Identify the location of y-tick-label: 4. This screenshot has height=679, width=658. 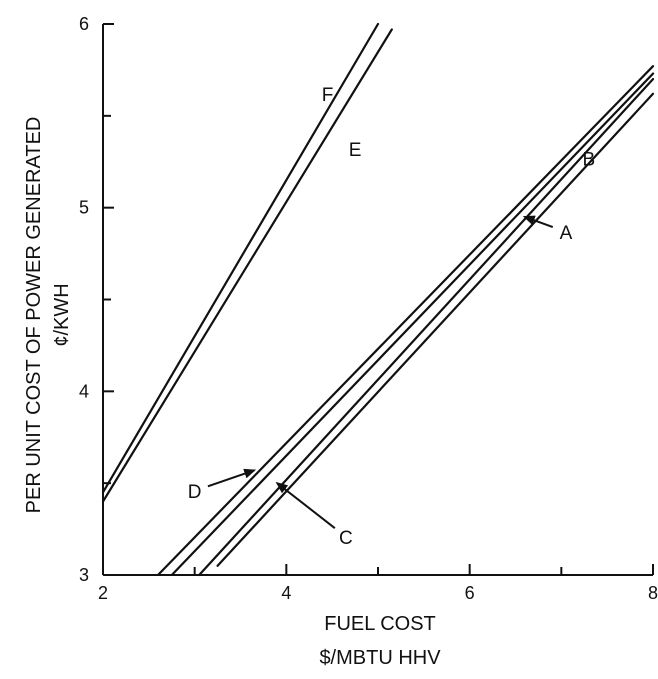
(84, 391).